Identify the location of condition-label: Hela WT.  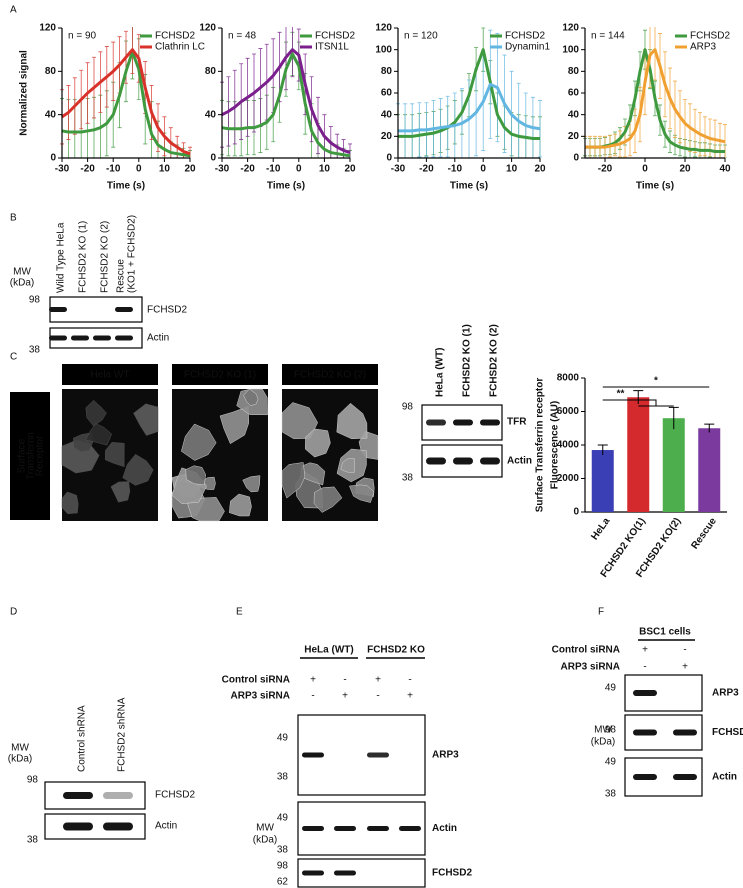
(110, 375).